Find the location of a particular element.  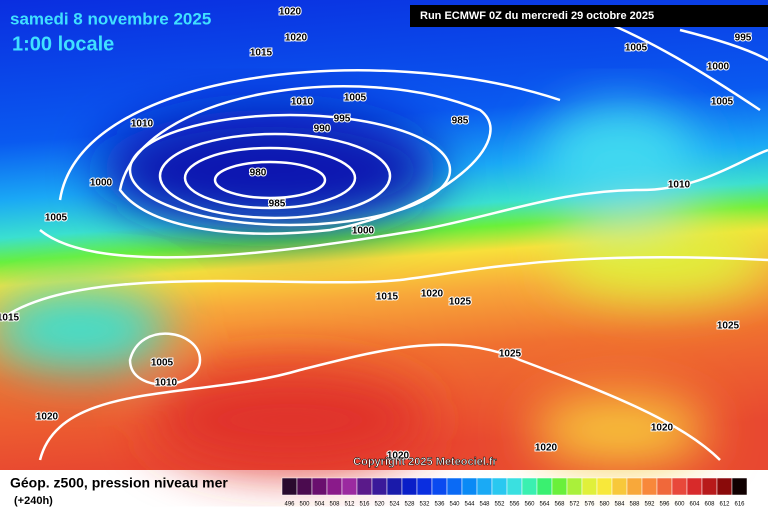

scale-label: 572 is located at coordinates (574, 505).